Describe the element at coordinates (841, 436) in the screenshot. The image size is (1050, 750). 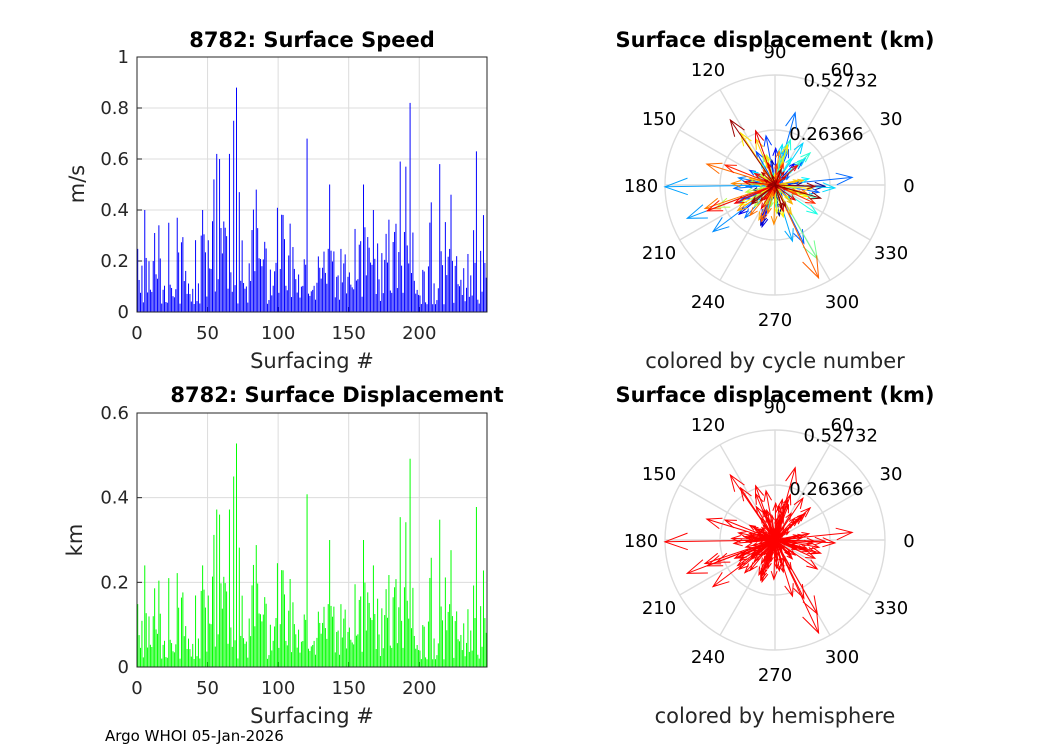
I see `polar-hemisphere-rtick-label: 0.52732` at that location.